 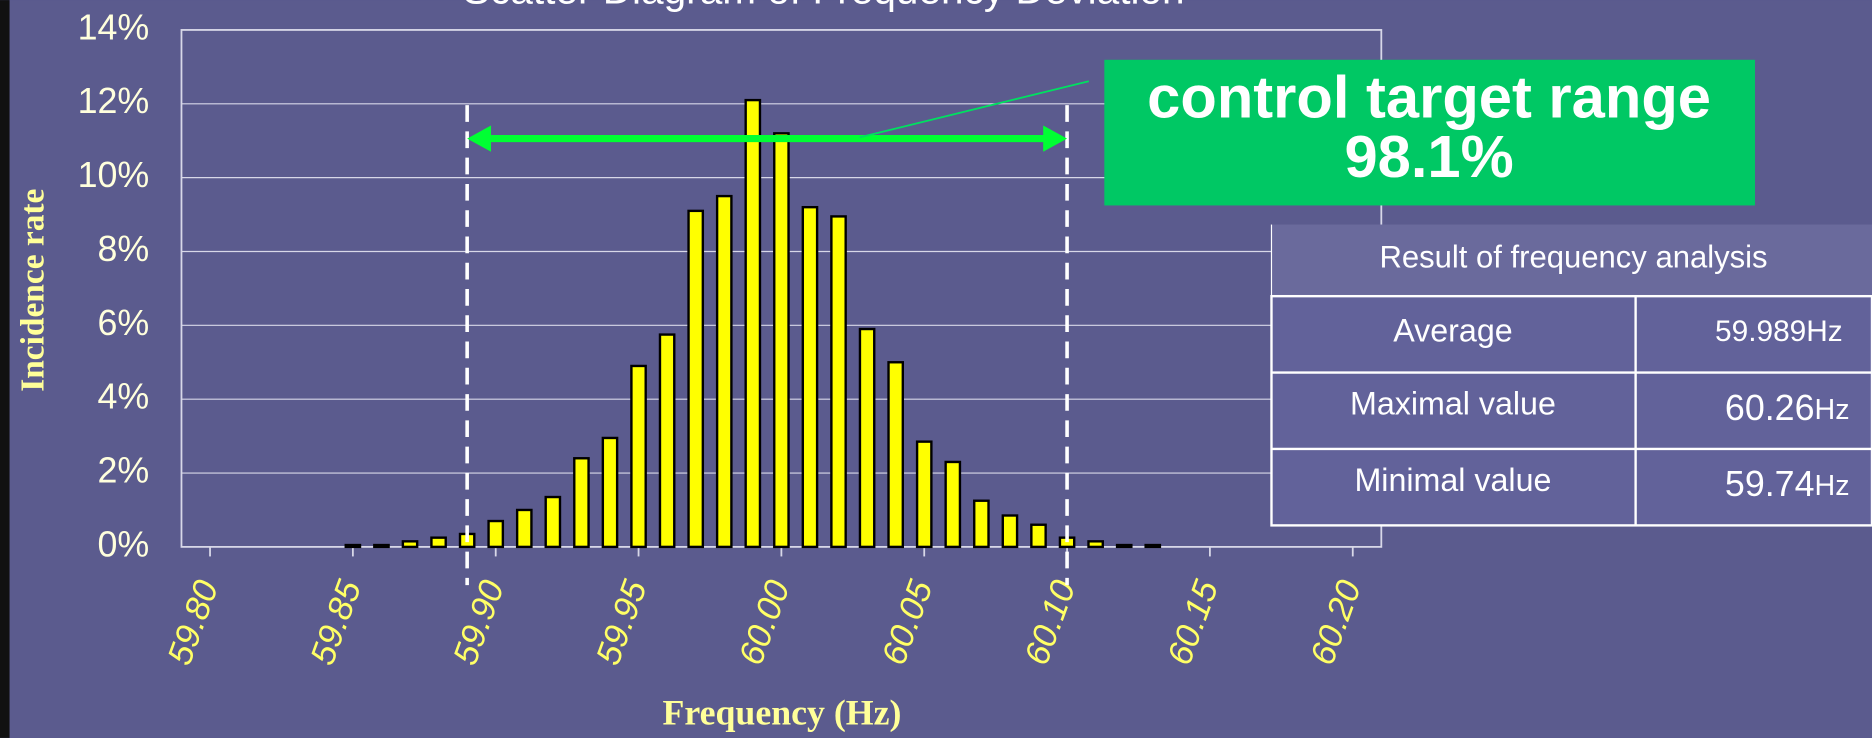 I want to click on y-tick-label: 12%, so click(x=114, y=101).